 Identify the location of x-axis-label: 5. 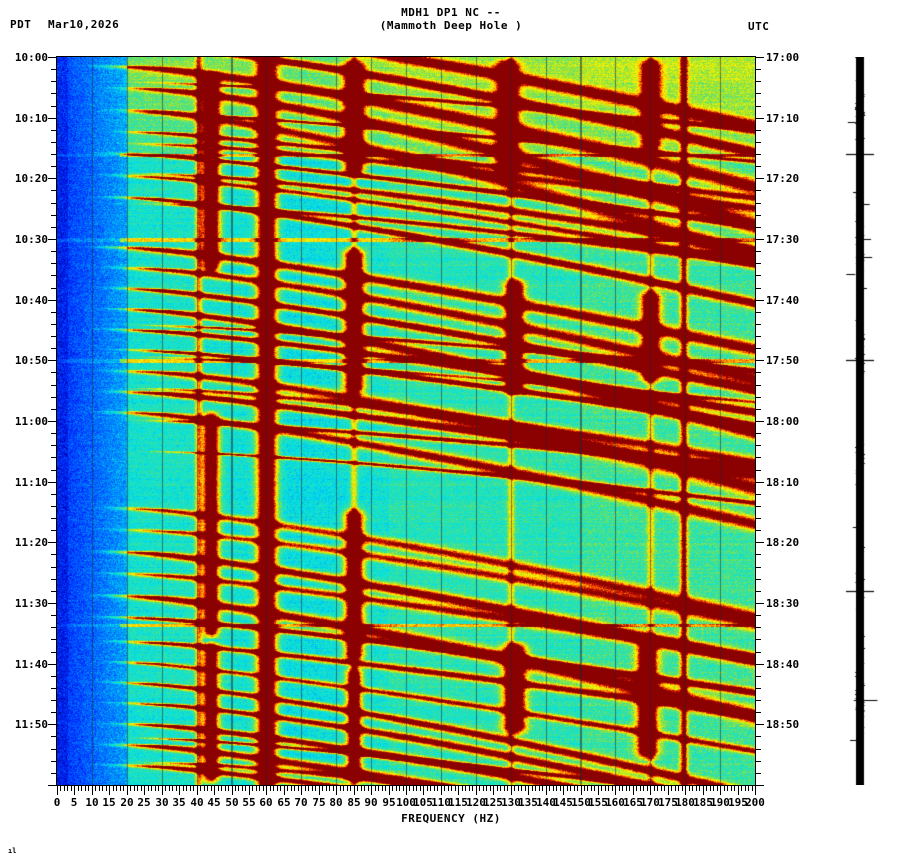
(74, 802).